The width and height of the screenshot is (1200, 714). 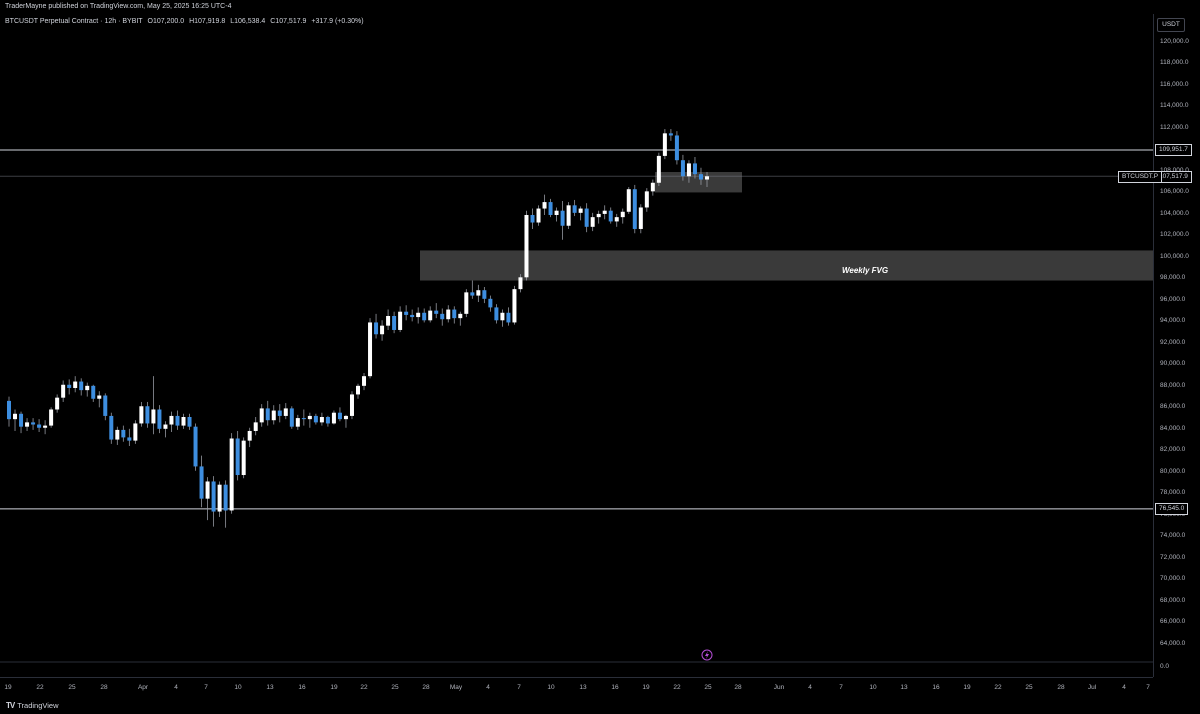 I want to click on change-value: +317.9 (+0.30%), so click(x=337, y=21).